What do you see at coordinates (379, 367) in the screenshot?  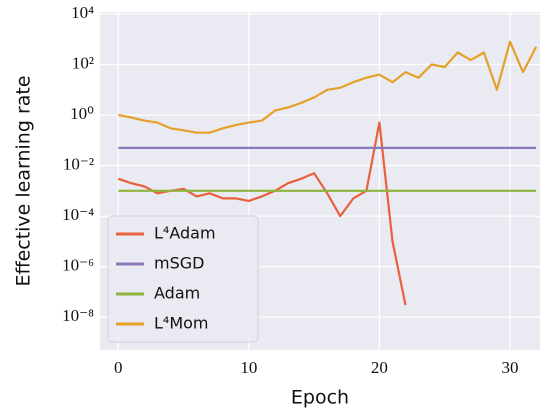 I see `x-tick-label: 20` at bounding box center [379, 367].